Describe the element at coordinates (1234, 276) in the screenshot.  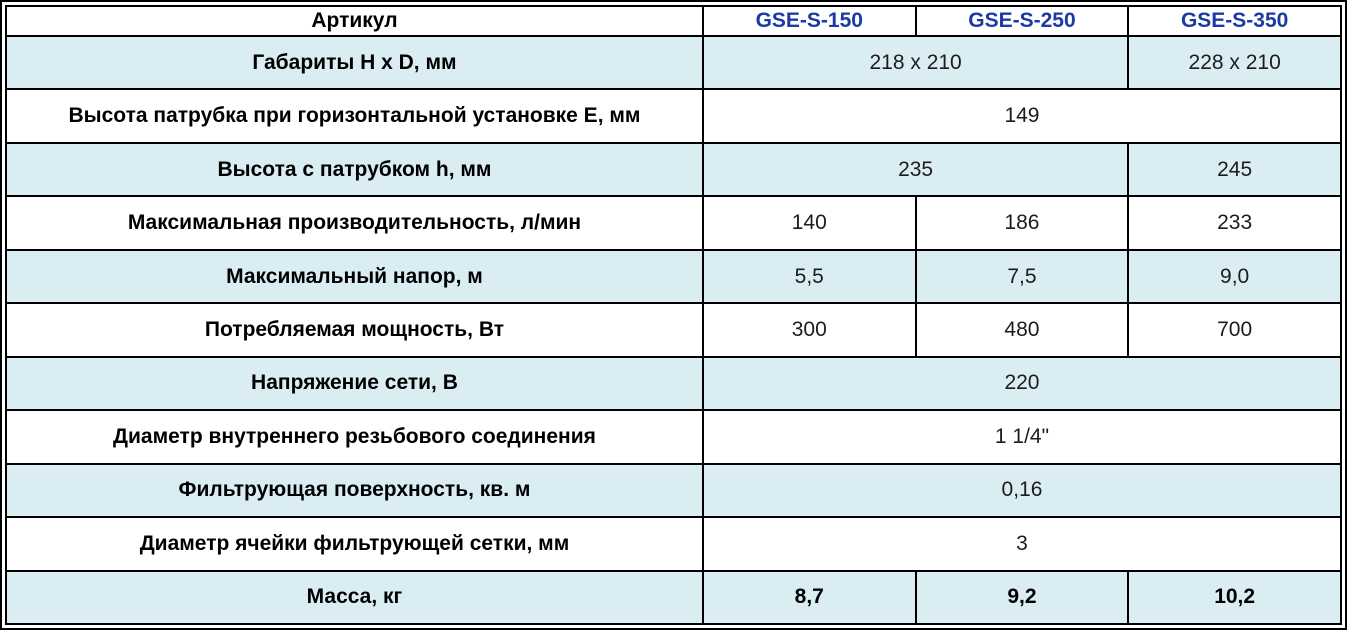
I see `cell-value: 9,0` at that location.